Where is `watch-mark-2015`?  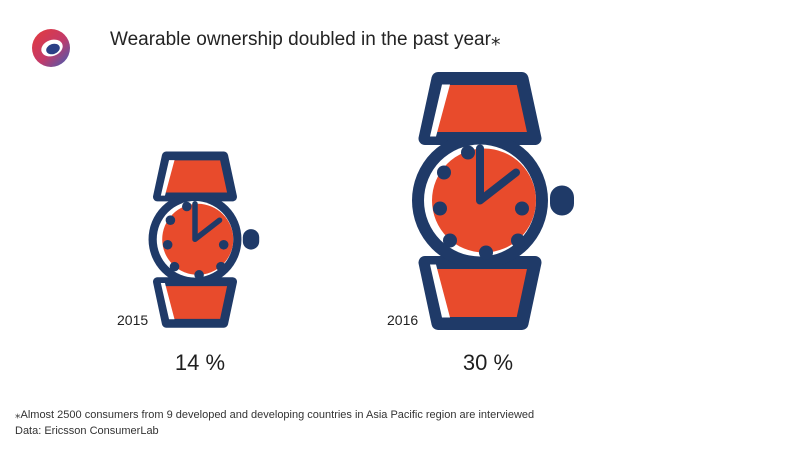 watch-mark-2015 is located at coordinates (204, 239).